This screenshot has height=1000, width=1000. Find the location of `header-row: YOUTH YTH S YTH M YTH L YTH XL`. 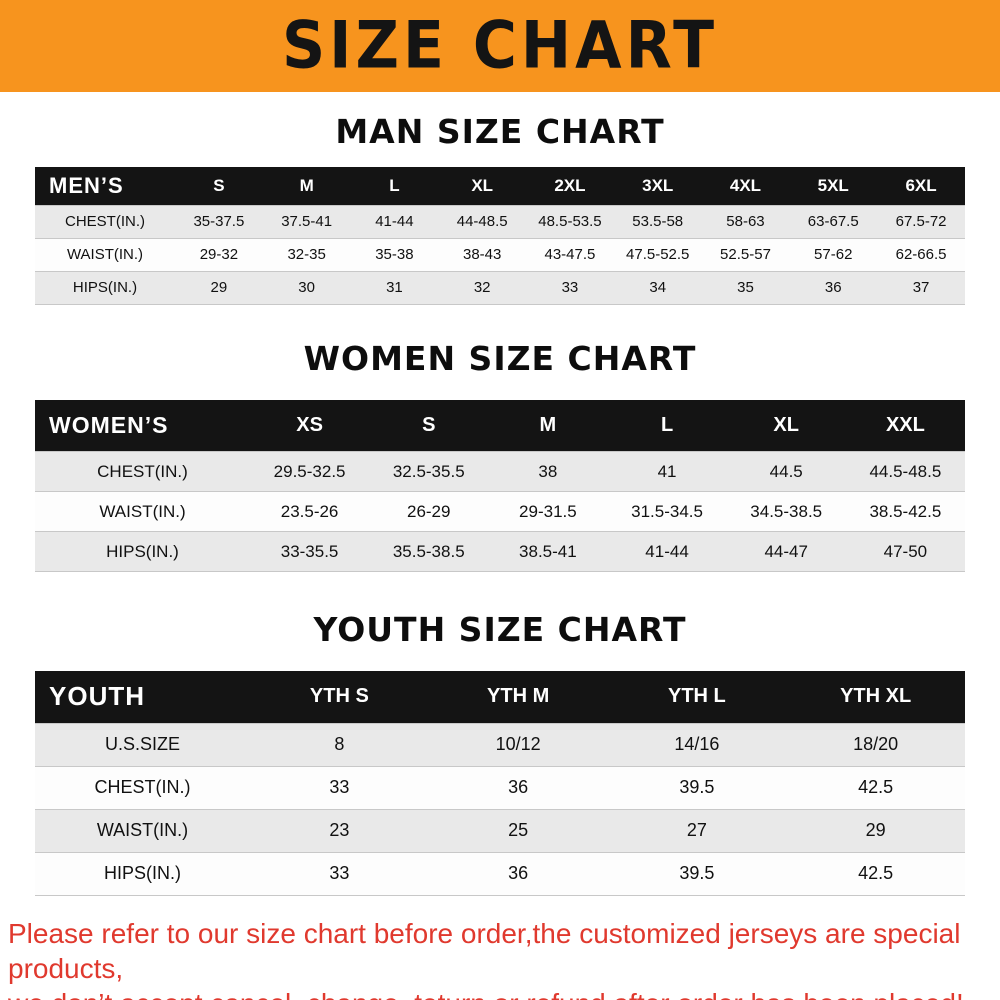

header-row: YOUTH YTH S YTH M YTH L YTH XL is located at coordinates (500, 697).